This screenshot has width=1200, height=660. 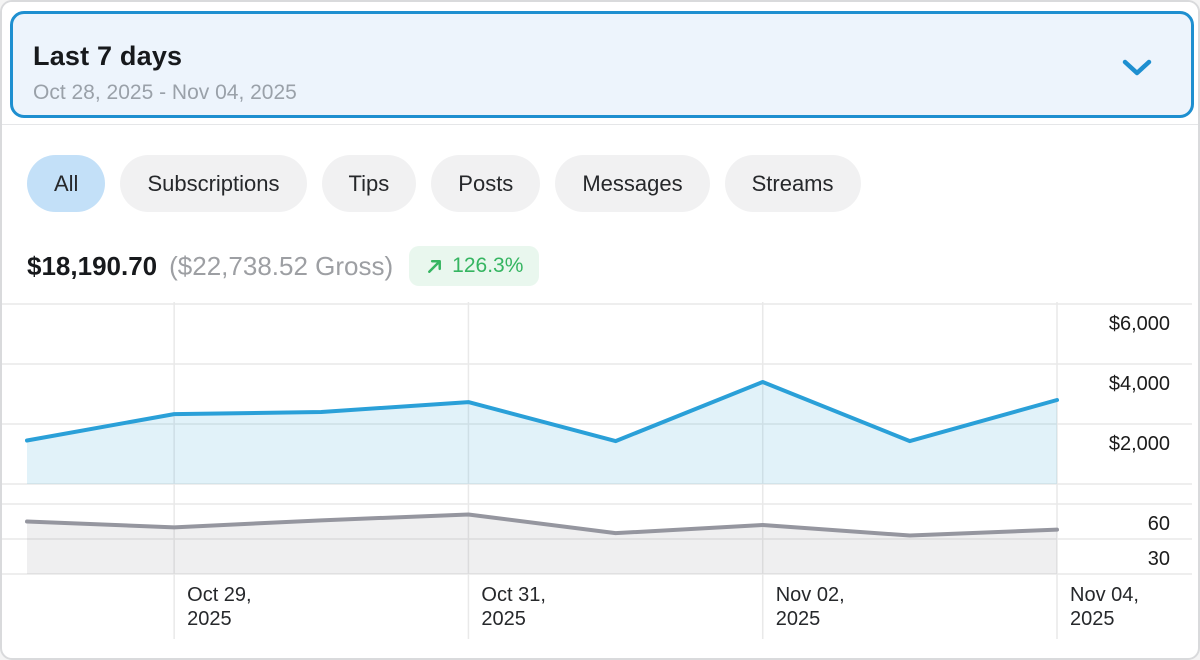 What do you see at coordinates (488, 265) in the screenshot?
I see `change-value: 126.3%` at bounding box center [488, 265].